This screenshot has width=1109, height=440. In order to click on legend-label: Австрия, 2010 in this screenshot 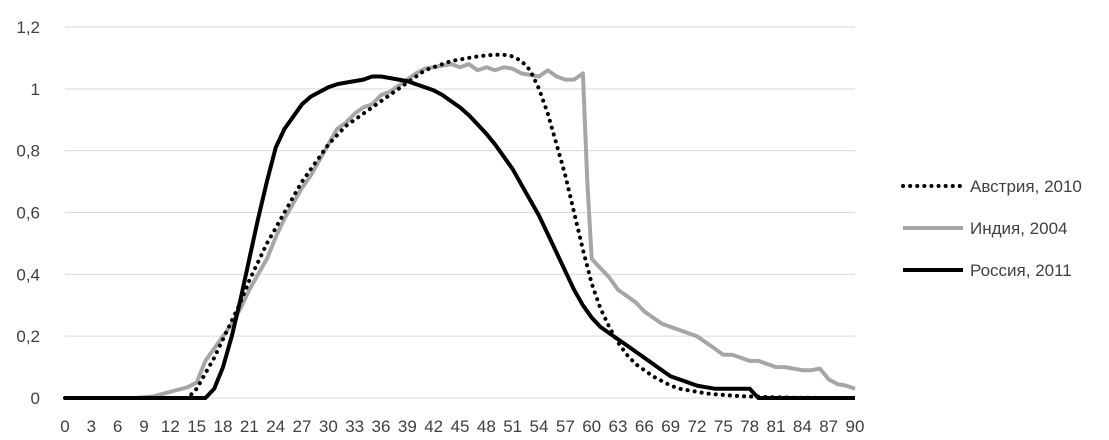, I will do `click(1026, 186)`.